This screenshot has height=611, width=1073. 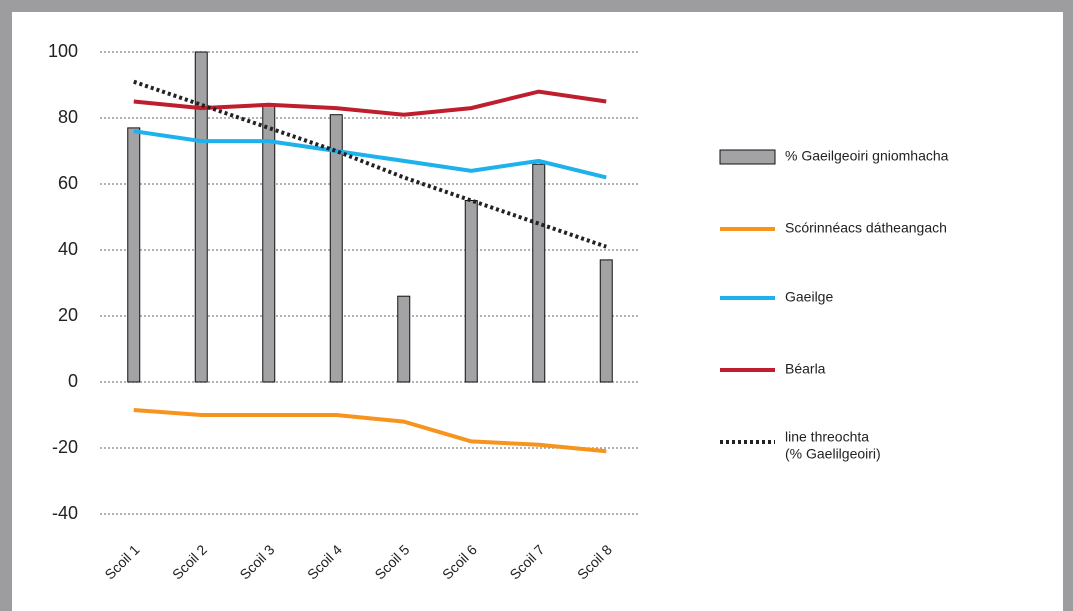 I want to click on frame-right, so click(x=1068, y=305).